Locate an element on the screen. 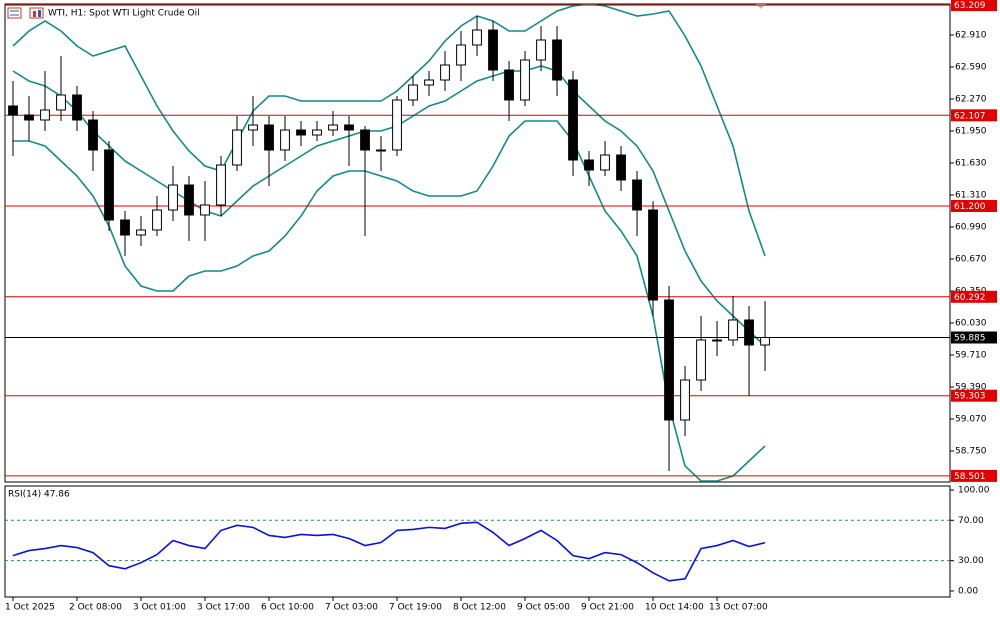  level-label: 61.200 is located at coordinates (970, 207).